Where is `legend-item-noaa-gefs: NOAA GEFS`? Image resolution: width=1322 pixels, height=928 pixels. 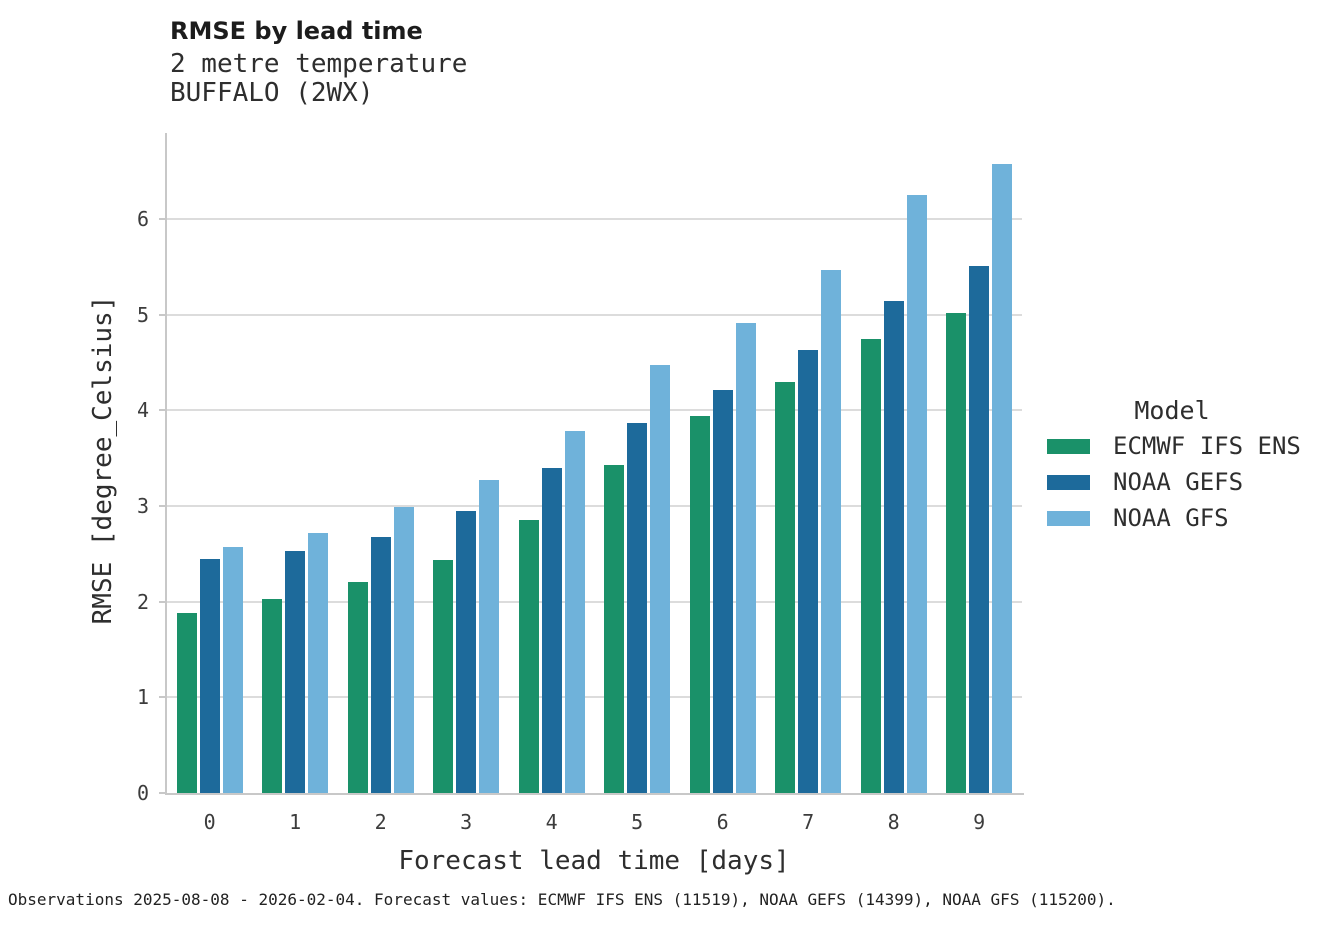 legend-item-noaa-gefs: NOAA GEFS is located at coordinates (1177, 482).